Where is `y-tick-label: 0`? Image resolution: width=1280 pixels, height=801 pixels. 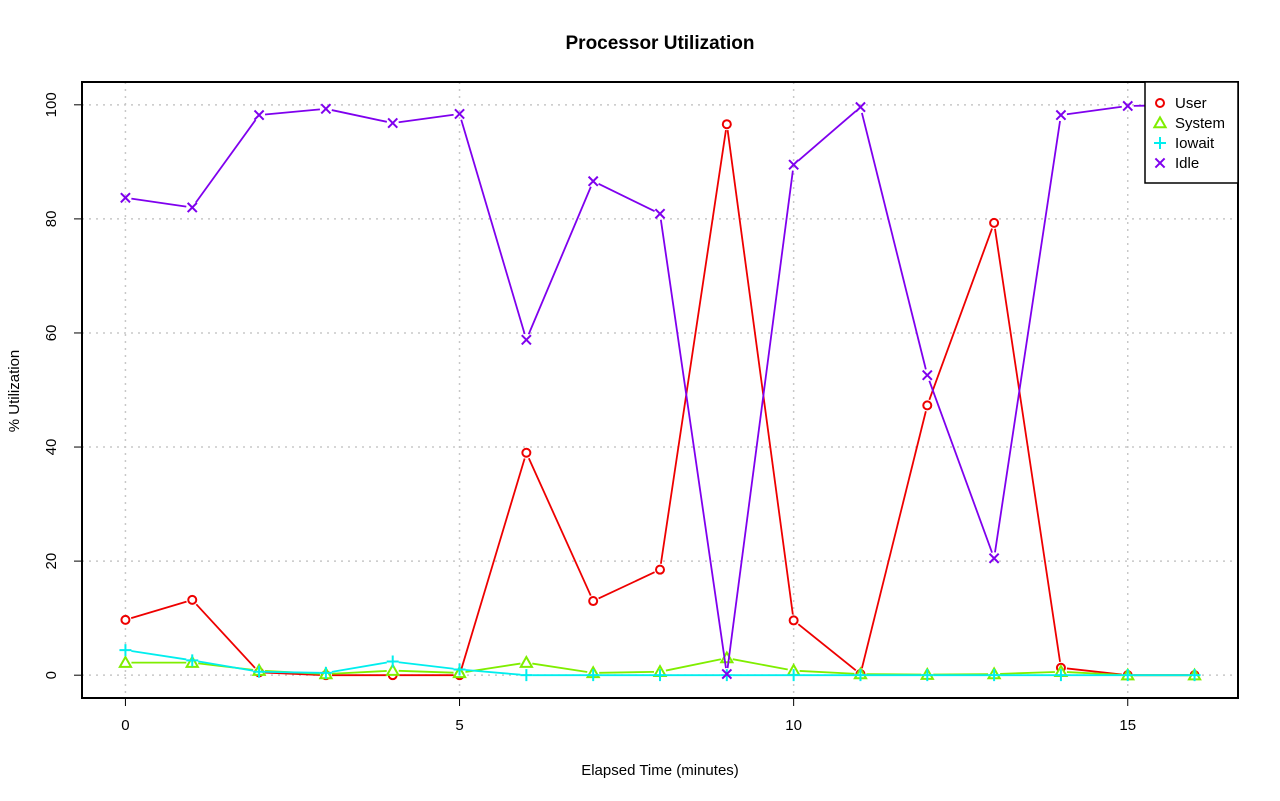 y-tick-label: 0 is located at coordinates (51, 675).